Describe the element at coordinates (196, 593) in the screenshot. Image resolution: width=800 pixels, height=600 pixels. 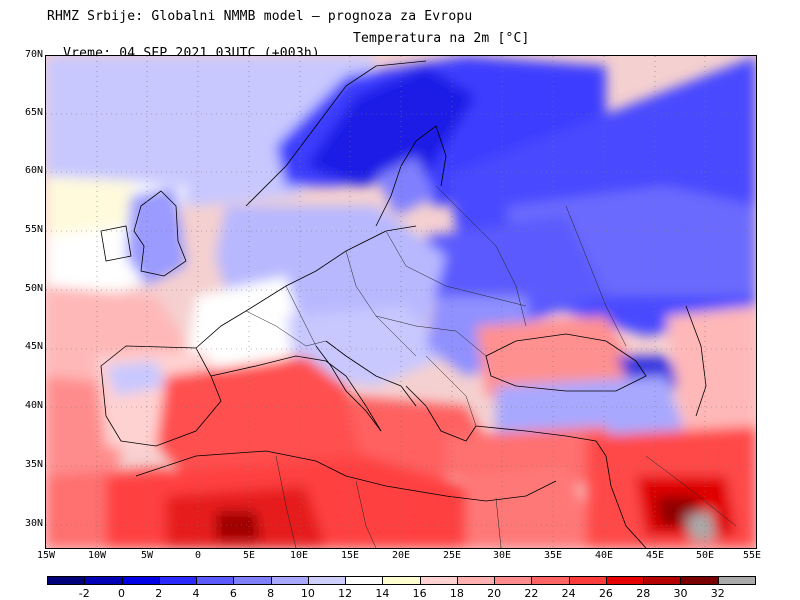
I see `colorbar-label: 4` at that location.